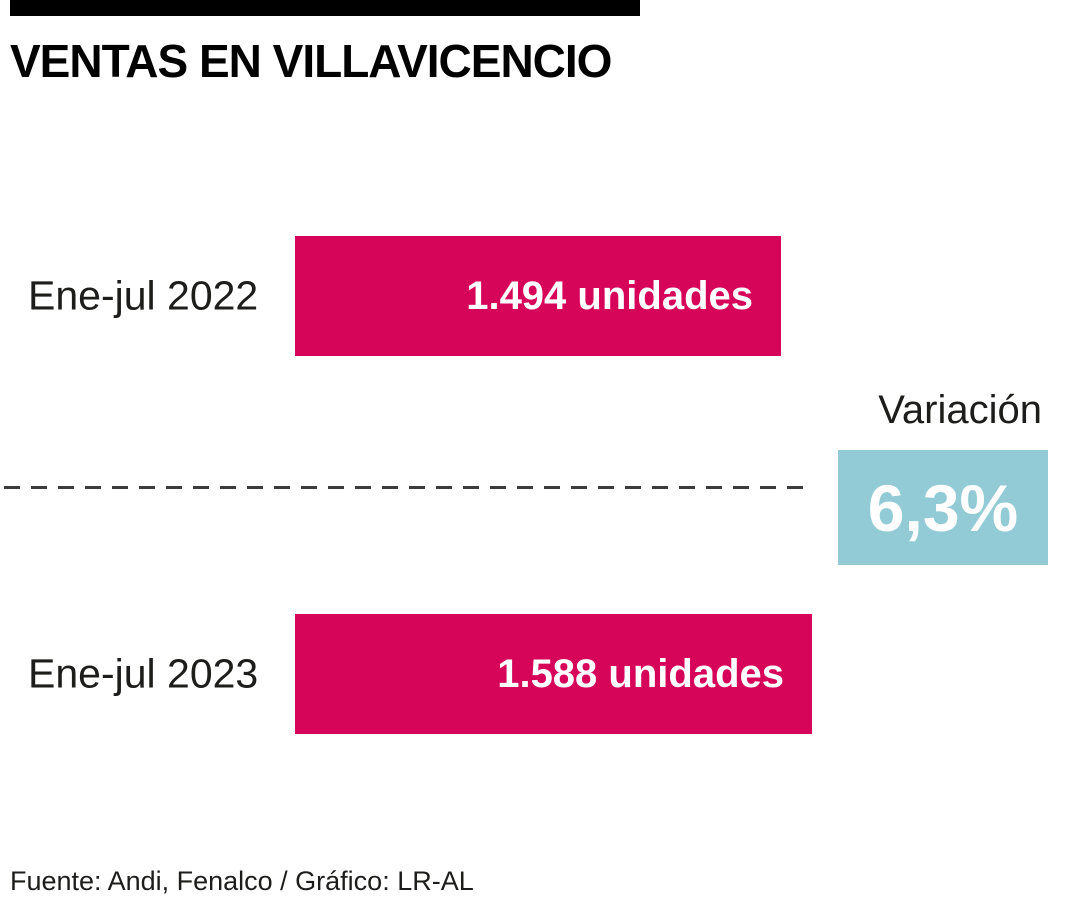 This screenshot has height=900, width=1080. What do you see at coordinates (960, 410) in the screenshot?
I see `variation-caption: Variación` at bounding box center [960, 410].